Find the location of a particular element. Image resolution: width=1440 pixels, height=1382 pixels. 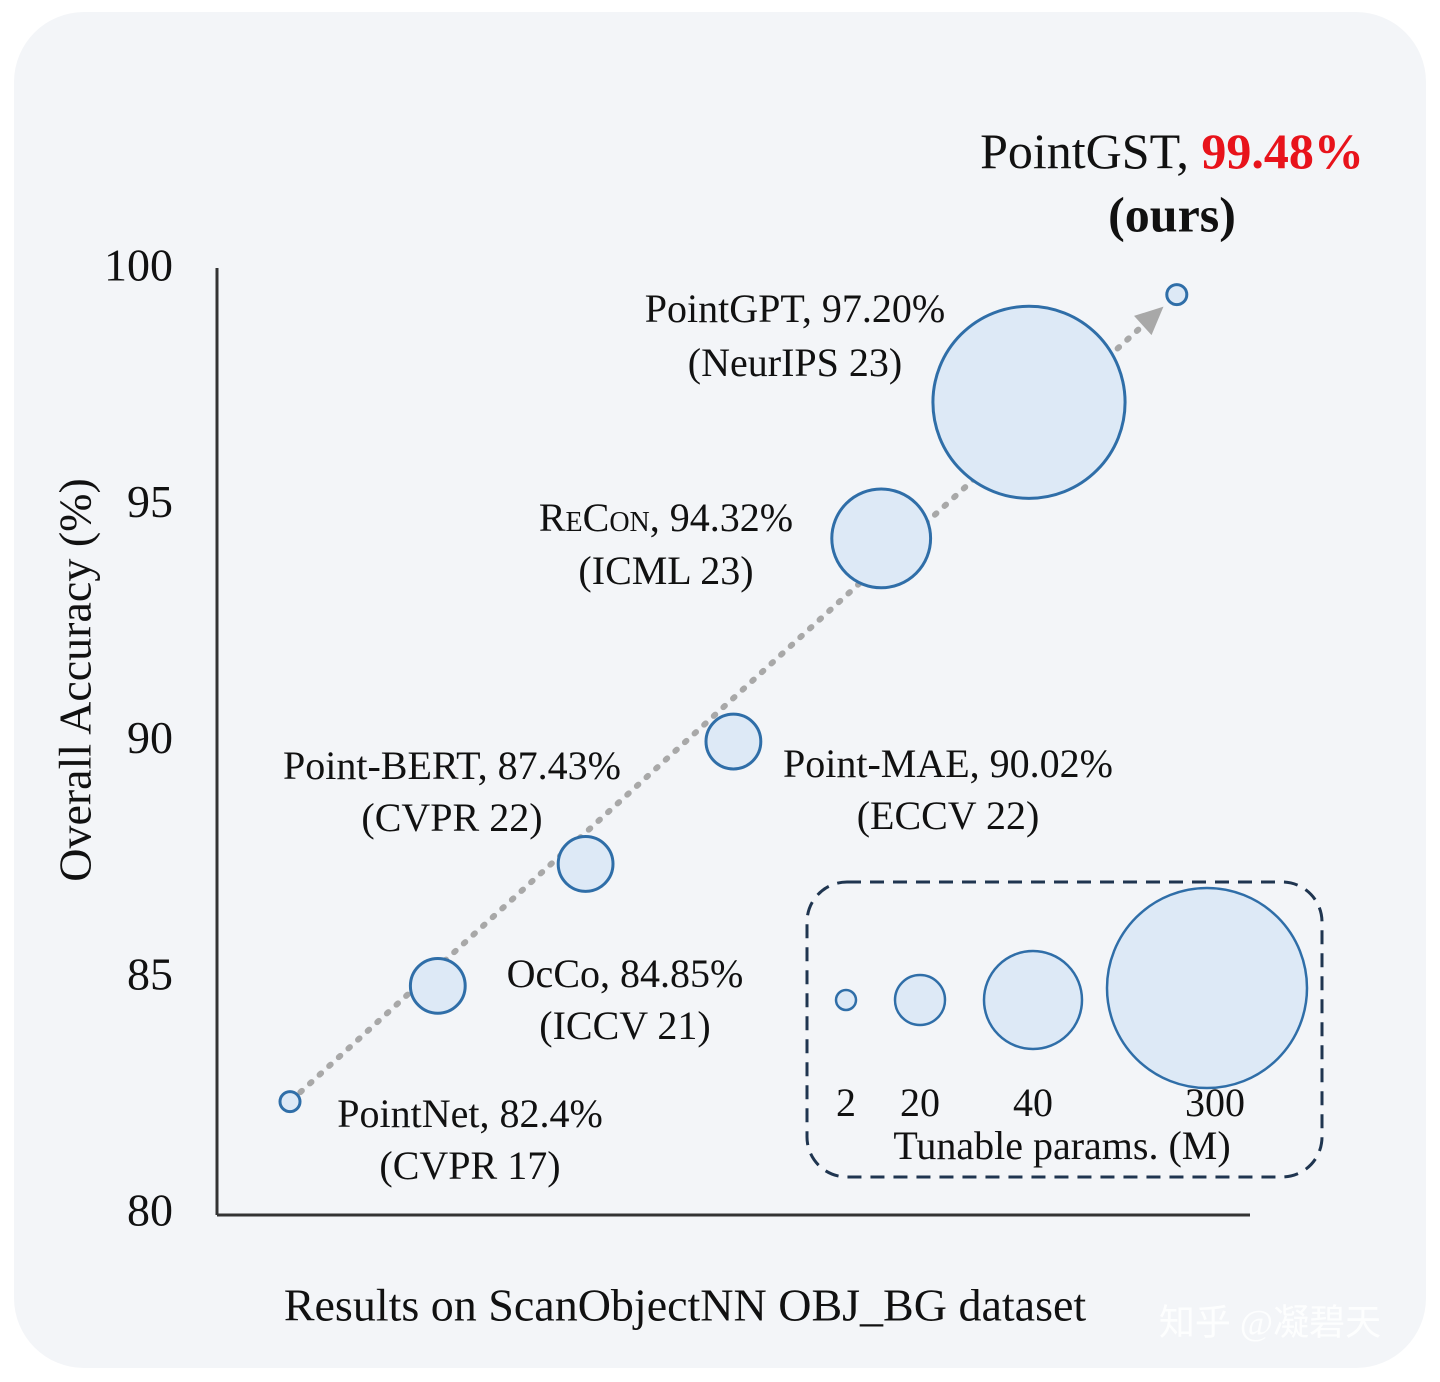

point-label: Point-BERT, 87.43% is located at coordinates (452, 765).